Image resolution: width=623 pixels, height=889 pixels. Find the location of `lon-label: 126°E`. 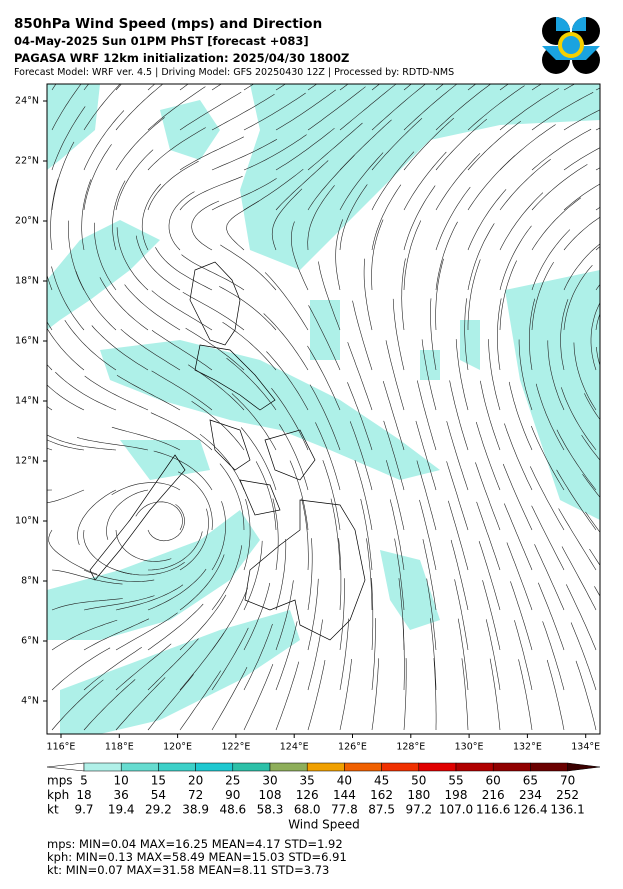

lon-label: 126°E is located at coordinates (352, 747).